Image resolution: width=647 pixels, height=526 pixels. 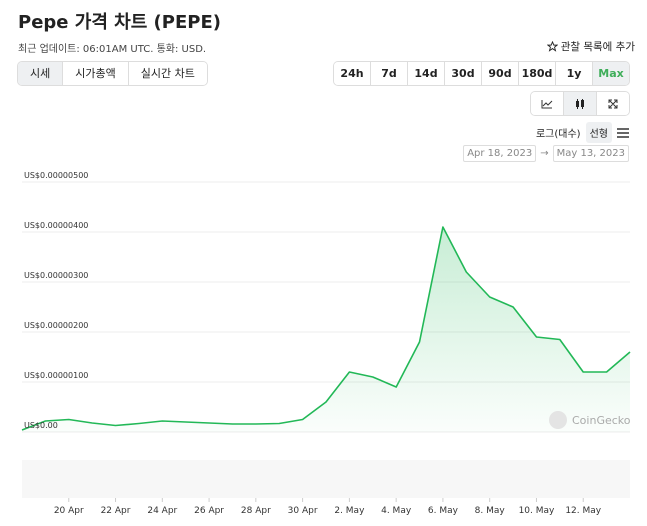 I want to click on range-button: 180d, so click(x=537, y=73).